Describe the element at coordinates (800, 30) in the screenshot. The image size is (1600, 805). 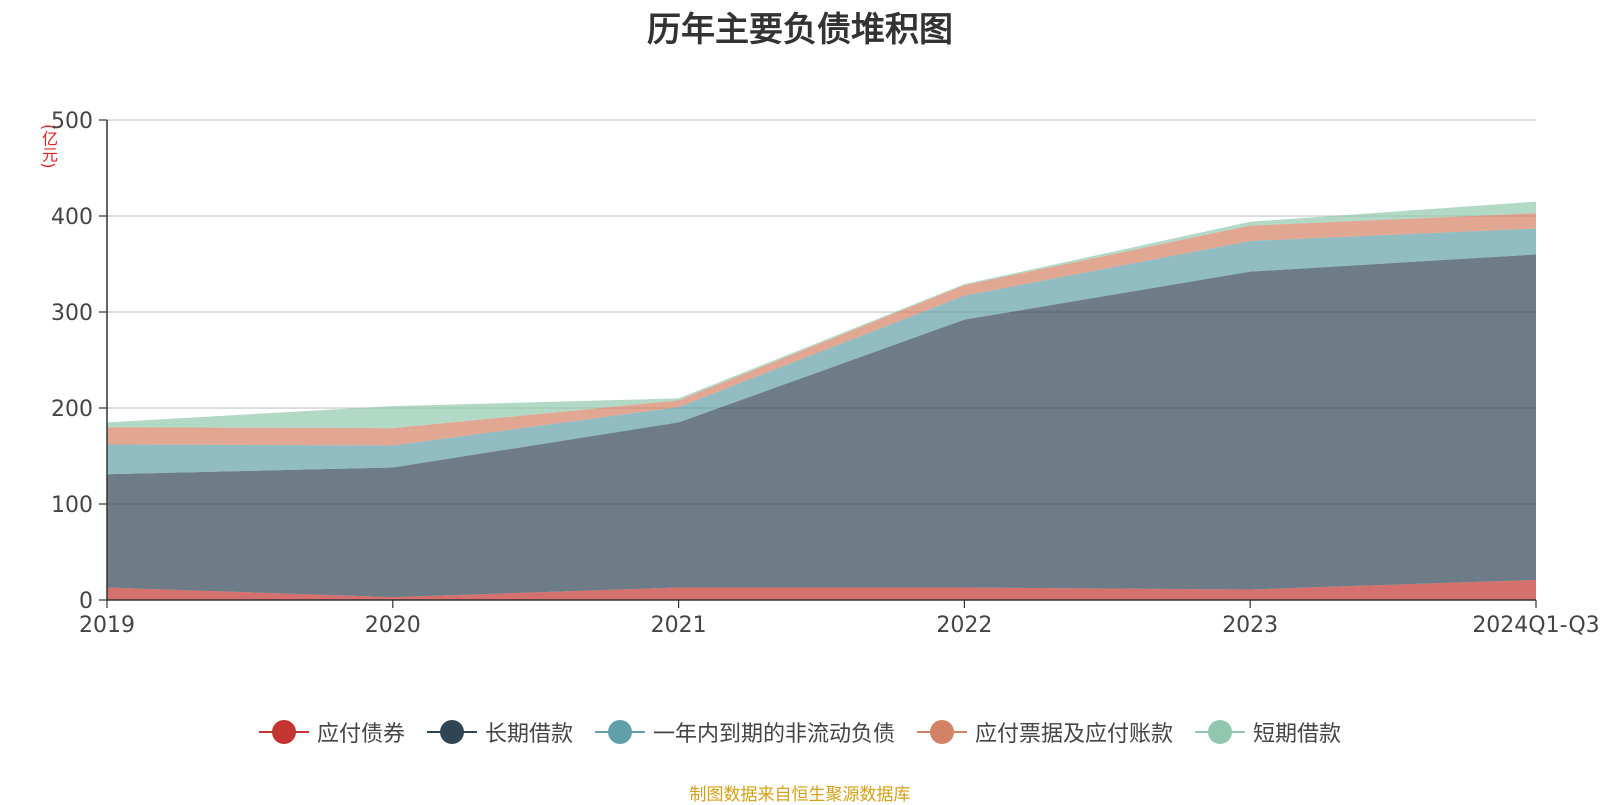
I see `chart-title: 历年主要负债堆积图` at that location.